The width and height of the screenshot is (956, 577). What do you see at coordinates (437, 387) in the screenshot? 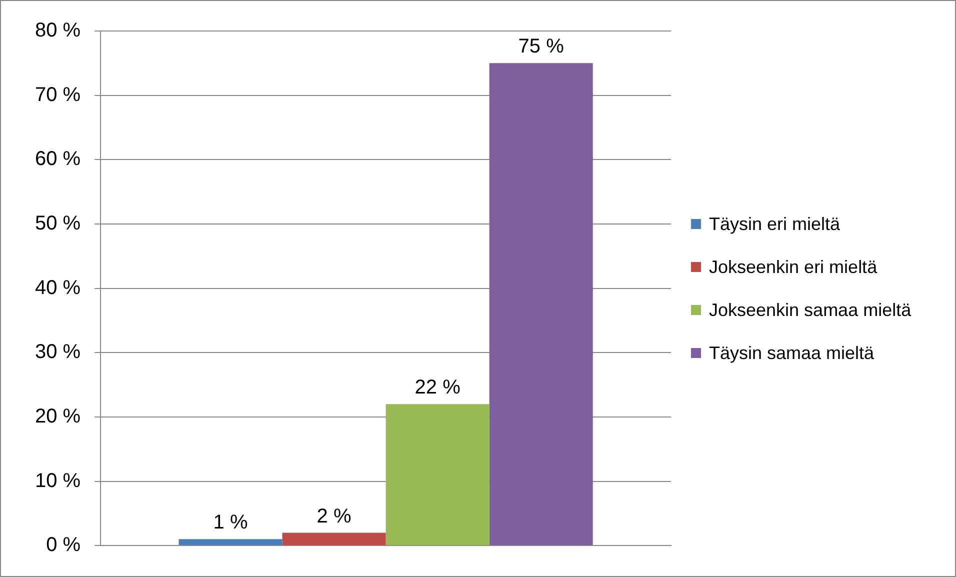
I see `data-label: 22 %` at bounding box center [437, 387].